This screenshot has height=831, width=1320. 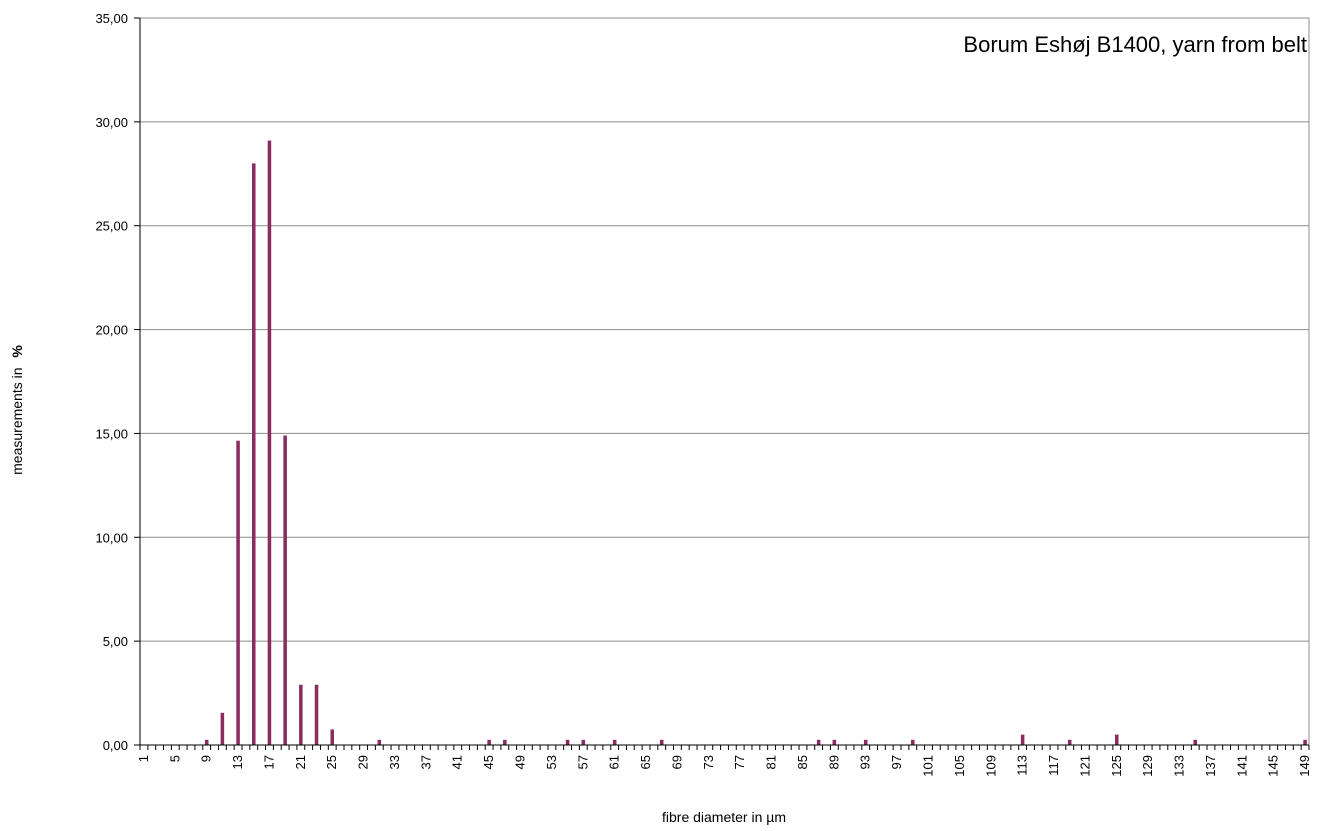 What do you see at coordinates (237, 762) in the screenshot?
I see `x-tick-label: 13` at bounding box center [237, 762].